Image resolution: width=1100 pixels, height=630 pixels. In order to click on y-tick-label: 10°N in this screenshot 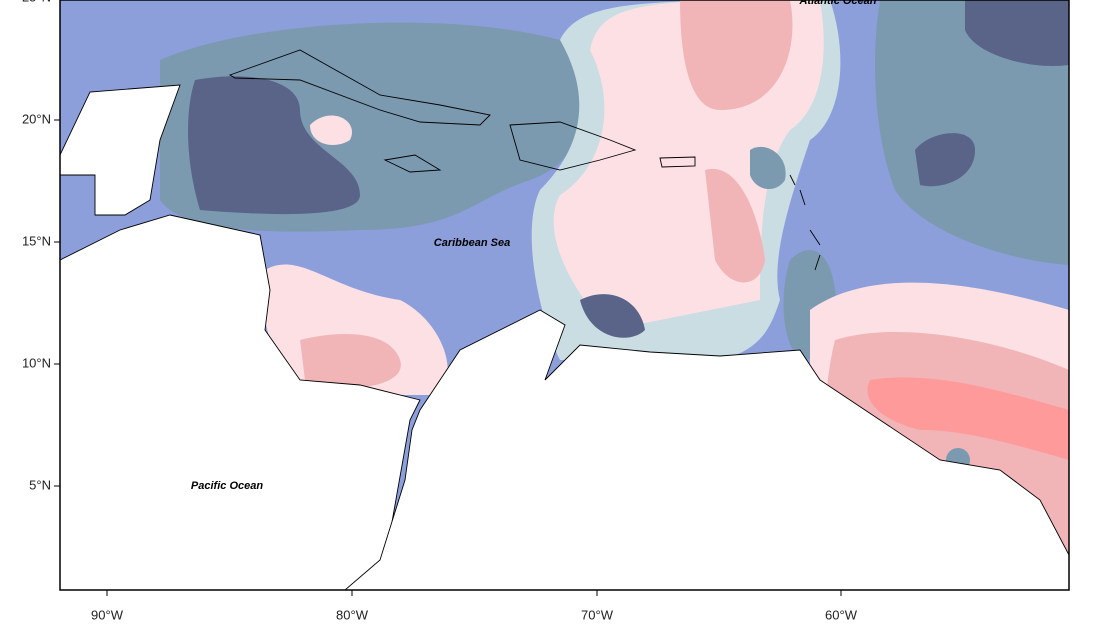, I will do `click(36, 362)`.